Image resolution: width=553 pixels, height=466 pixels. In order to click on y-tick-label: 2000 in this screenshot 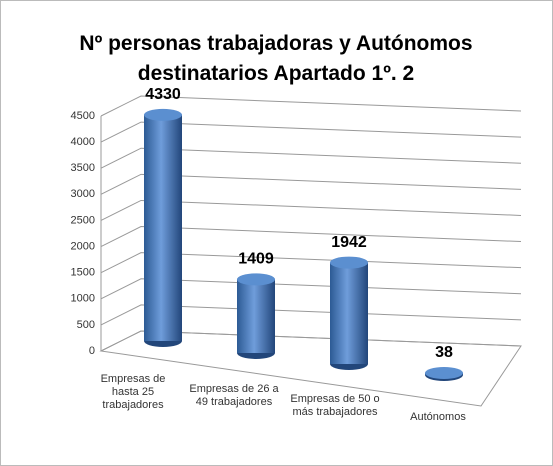, I will do `click(83, 246)`.